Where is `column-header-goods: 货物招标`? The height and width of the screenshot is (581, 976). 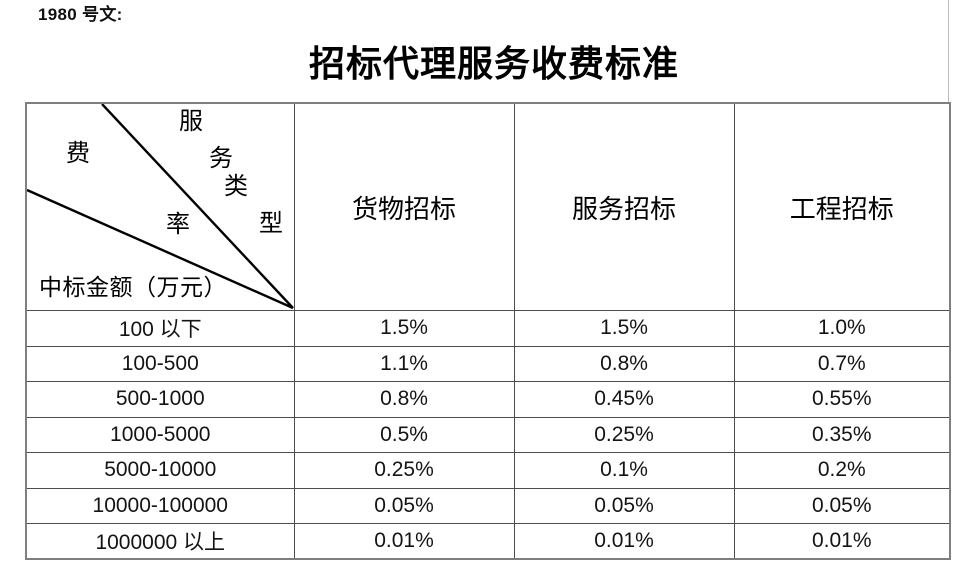
column-header-goods: 货物招标 is located at coordinates (404, 206).